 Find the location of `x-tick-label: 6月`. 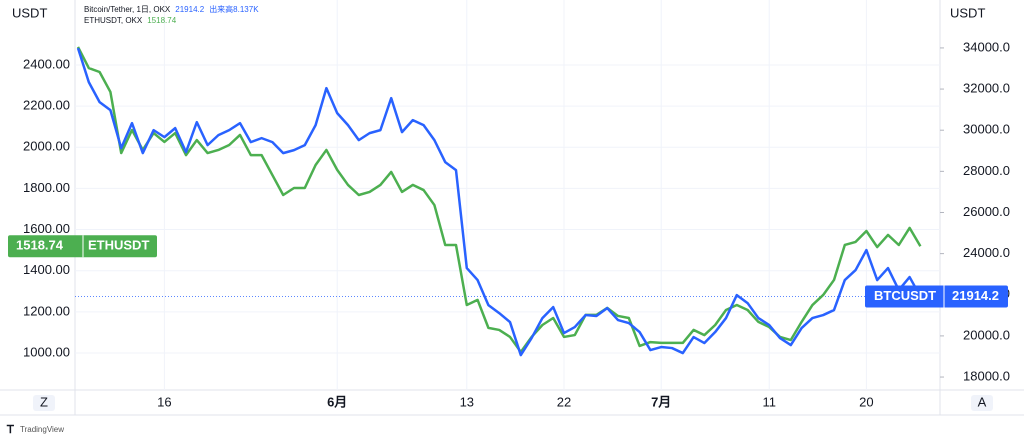

x-tick-label: 6月 is located at coordinates (337, 401).